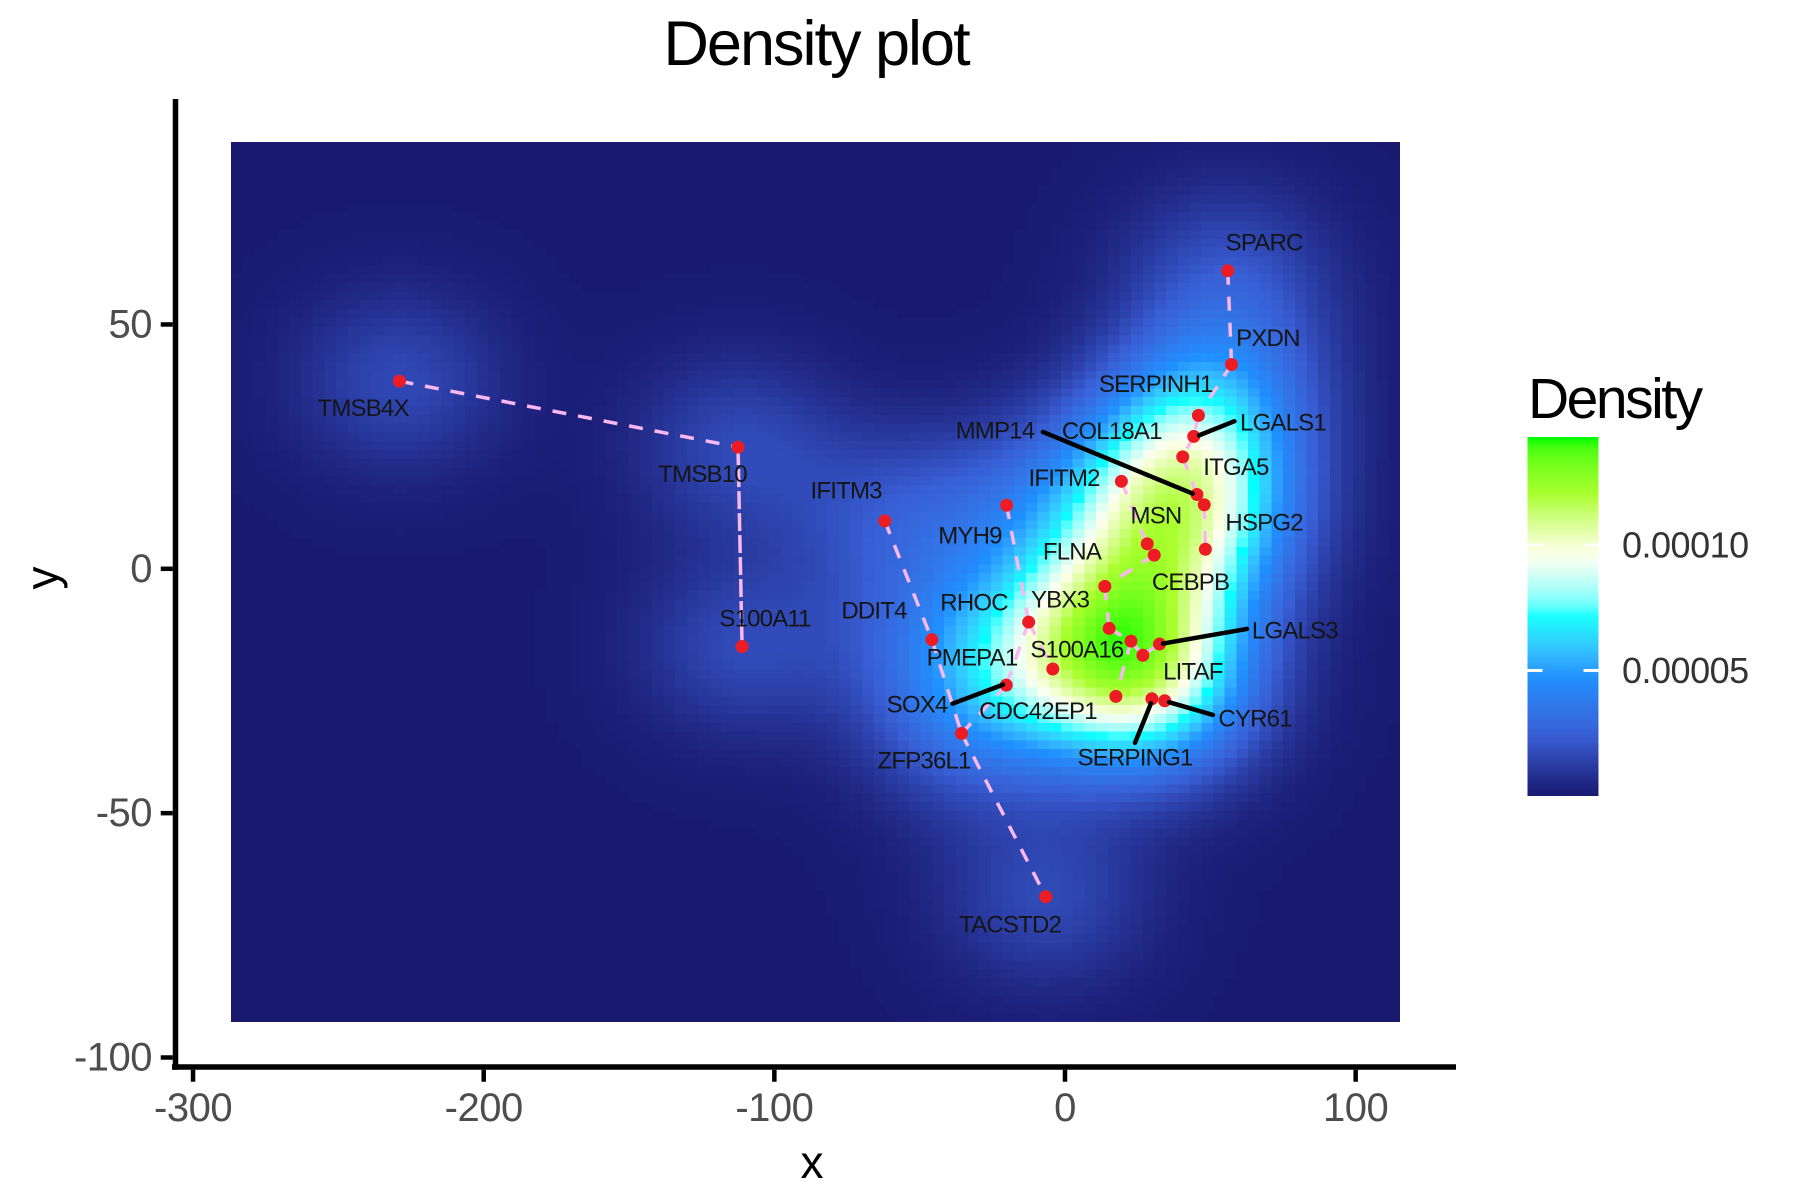 This screenshot has width=1800, height=1200. Describe the element at coordinates (1236, 467) in the screenshot. I see `gene-label: ITGA5` at that location.